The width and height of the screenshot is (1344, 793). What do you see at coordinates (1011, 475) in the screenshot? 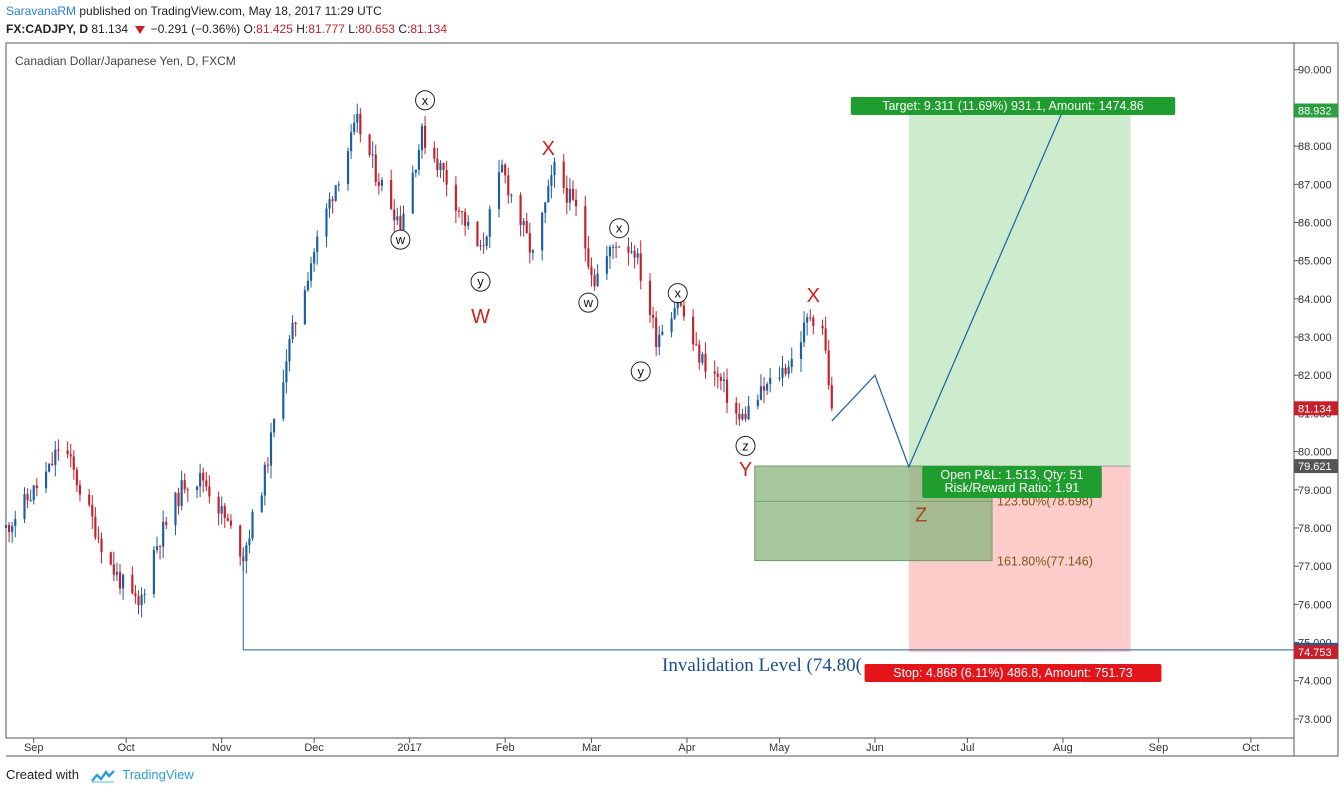
I see `pnl-badge-text: Open P&L: 1.513, Qty: 51` at bounding box center [1011, 475].